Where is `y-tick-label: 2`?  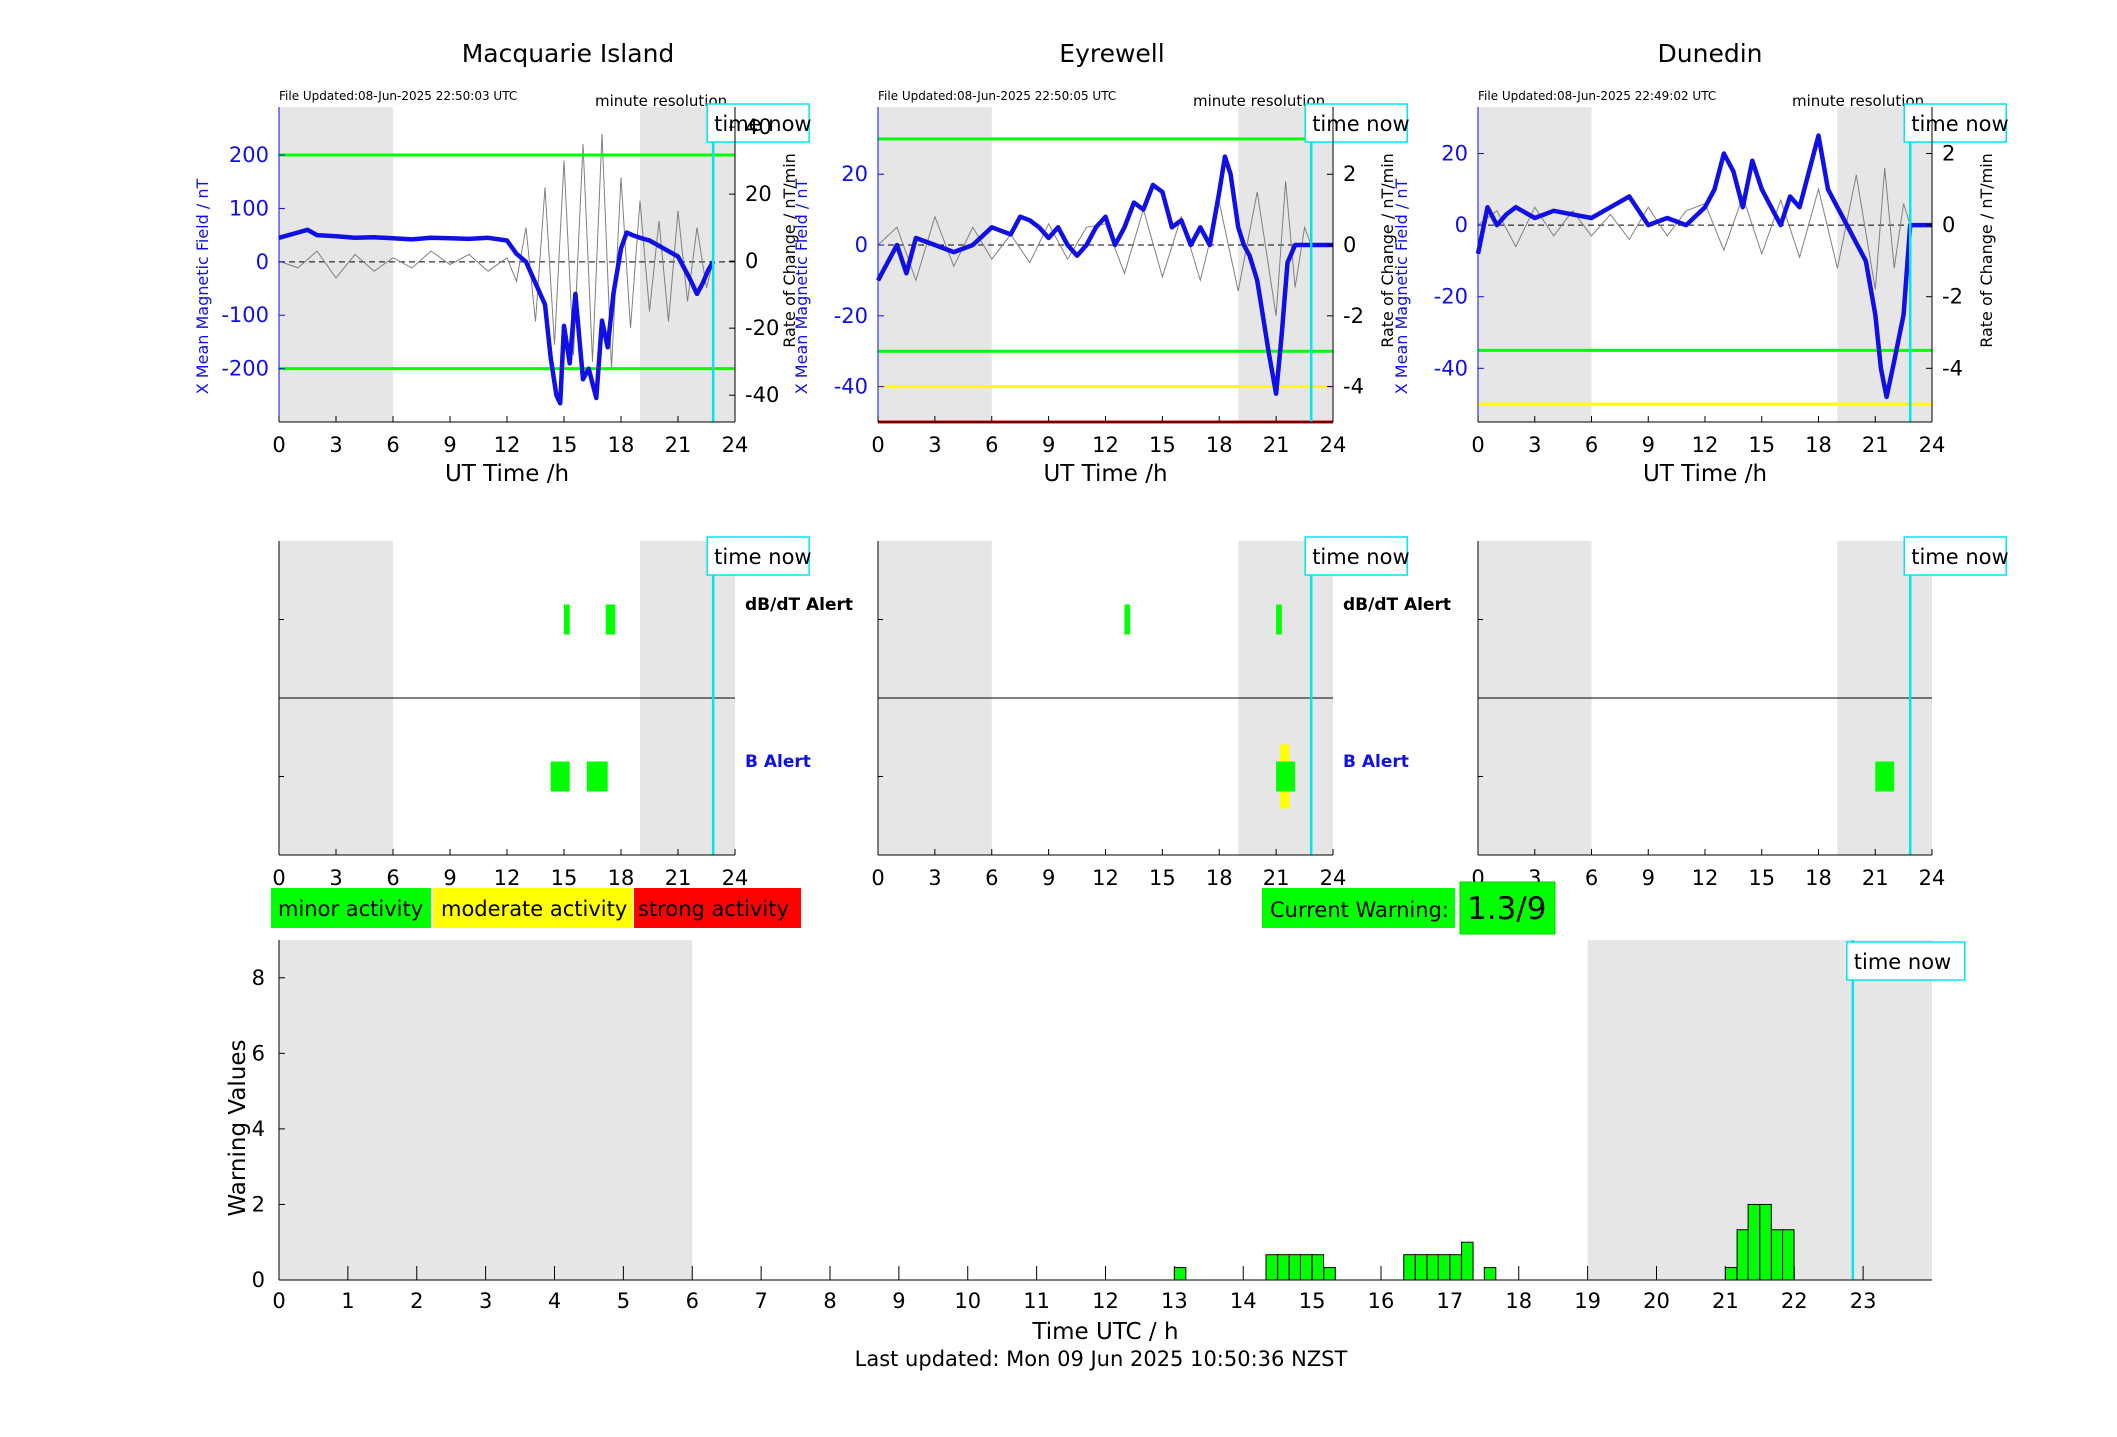
y-tick-label: 2 is located at coordinates (258, 1204).